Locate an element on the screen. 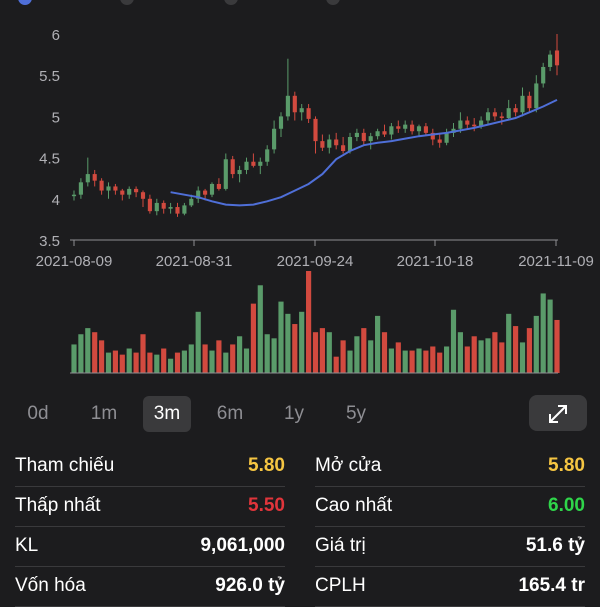 The width and height of the screenshot is (600, 607). range-tab-6m: 6m is located at coordinates (230, 413).